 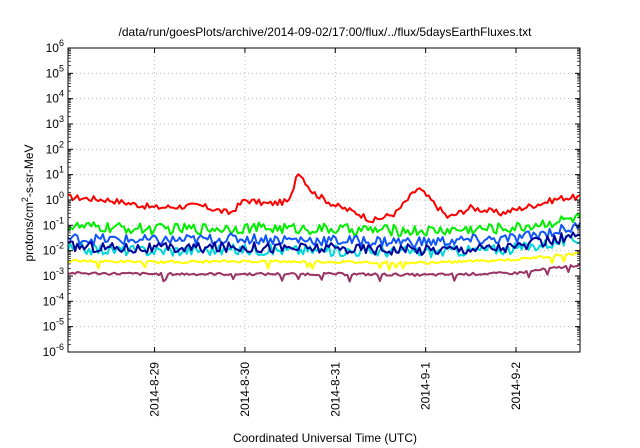 What do you see at coordinates (55, 71) in the screenshot?
I see `y-tick-label: 10⁵` at bounding box center [55, 71].